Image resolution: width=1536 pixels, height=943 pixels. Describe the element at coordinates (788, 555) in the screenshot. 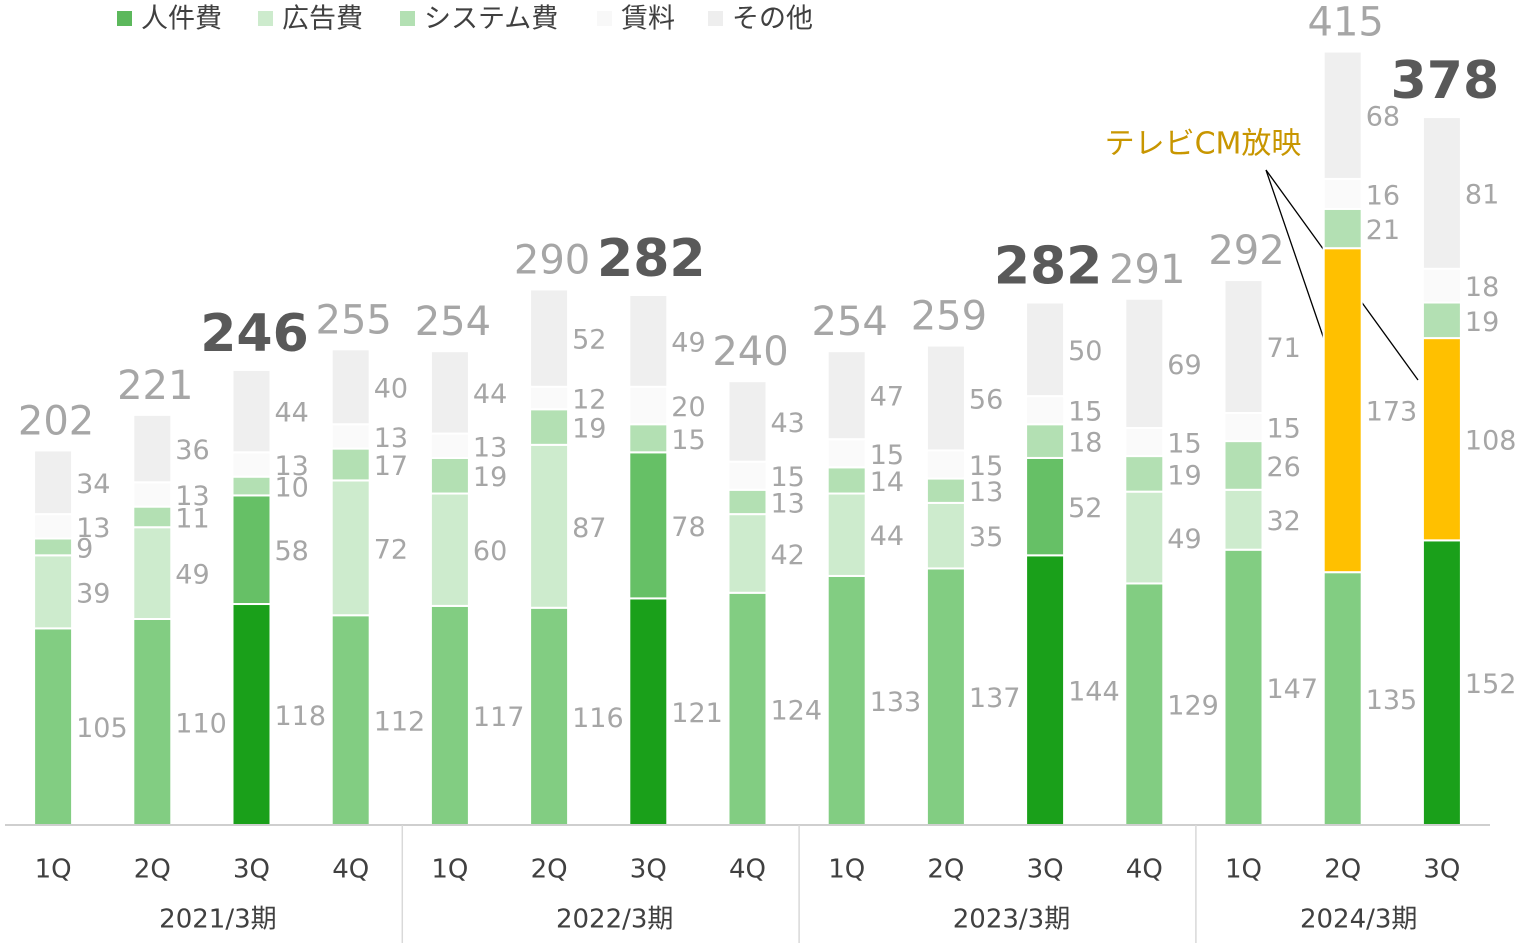

I see `segment-label: 42` at that location.